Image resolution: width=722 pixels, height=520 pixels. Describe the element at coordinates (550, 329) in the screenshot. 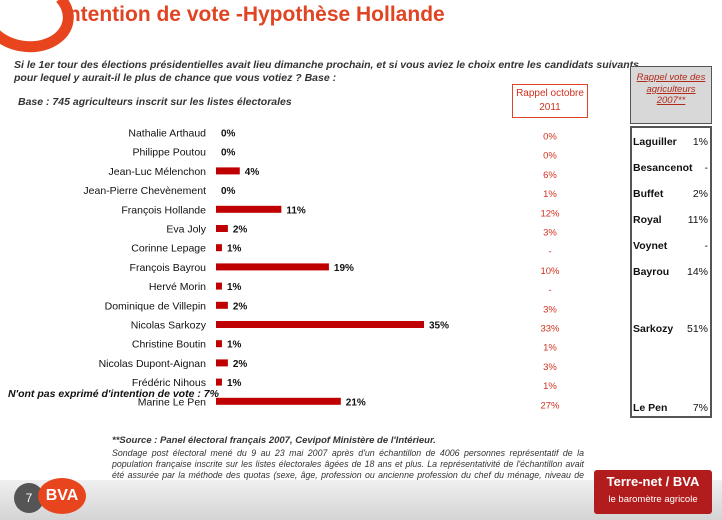

I see `rappel-value: 33%` at that location.